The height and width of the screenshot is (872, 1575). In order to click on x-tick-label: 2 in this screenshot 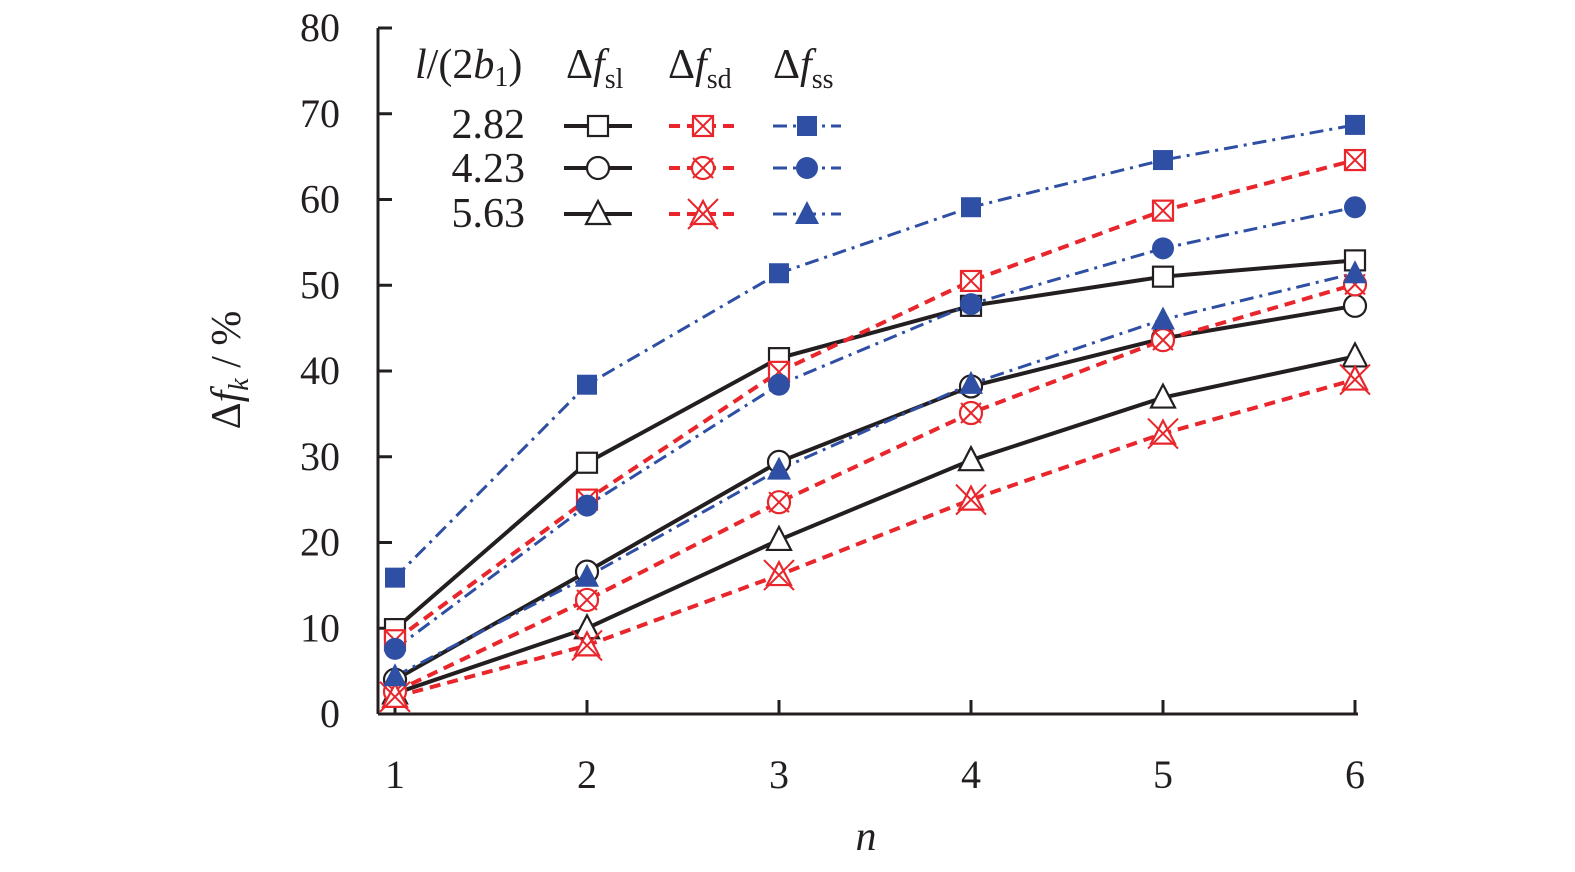, I will do `click(587, 774)`.